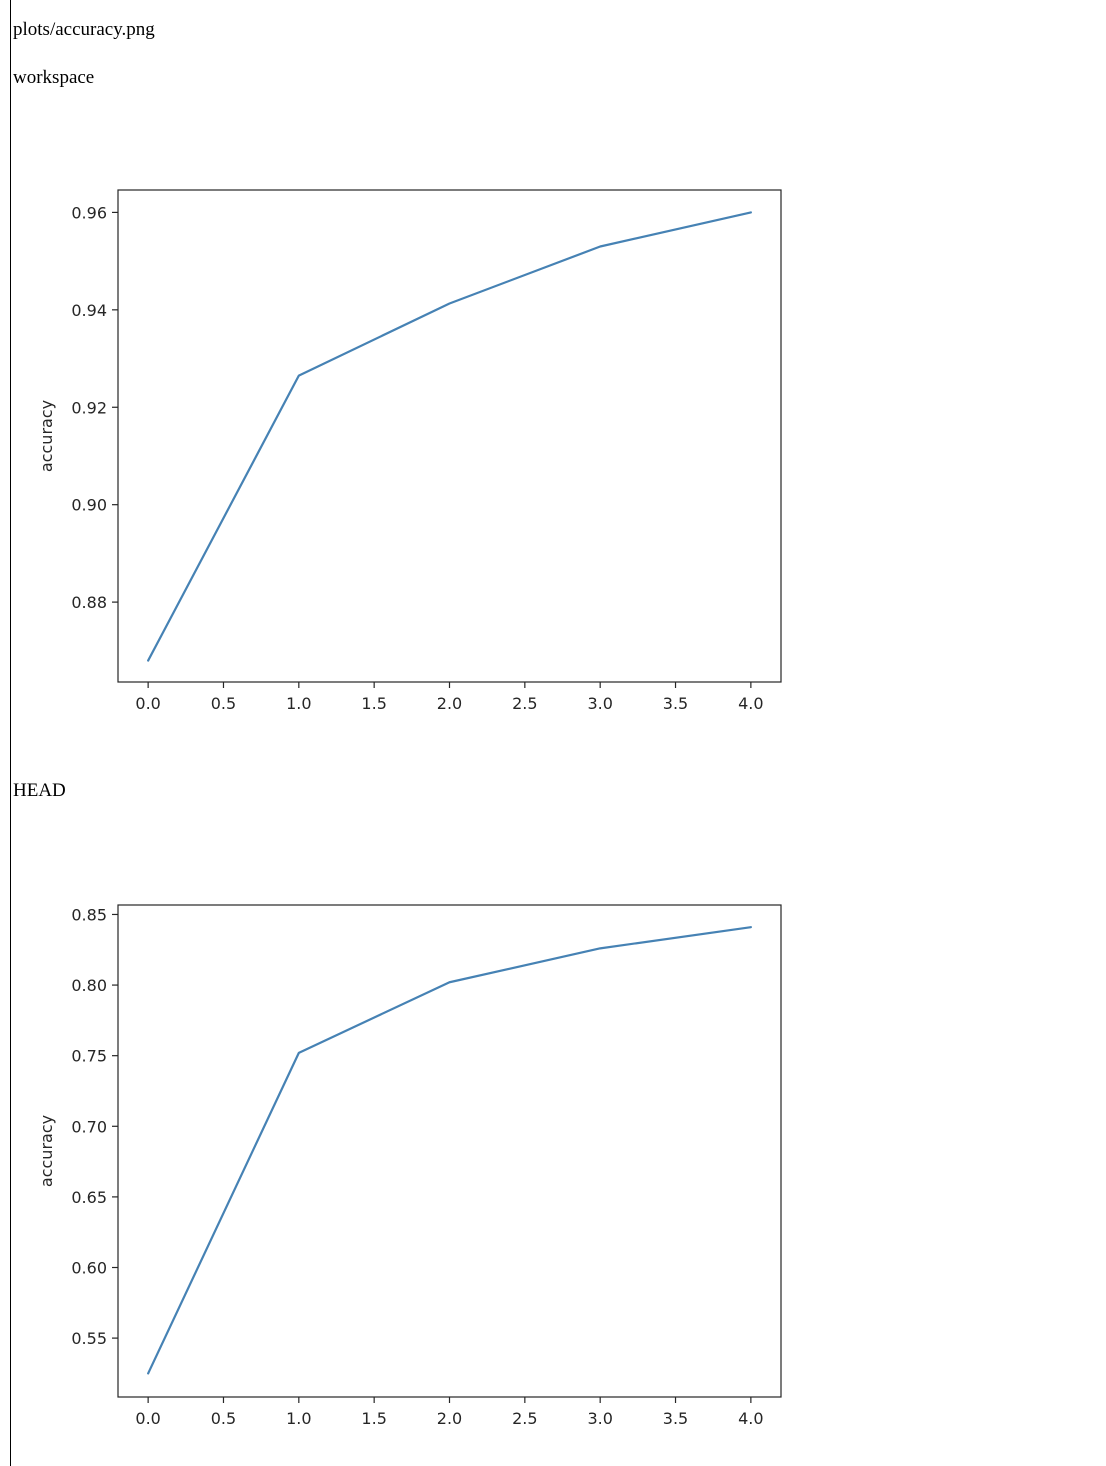 Image resolution: width=1106 pixels, height=1466 pixels. I want to click on workspace-x-tick-label: 3.5, so click(675, 703).